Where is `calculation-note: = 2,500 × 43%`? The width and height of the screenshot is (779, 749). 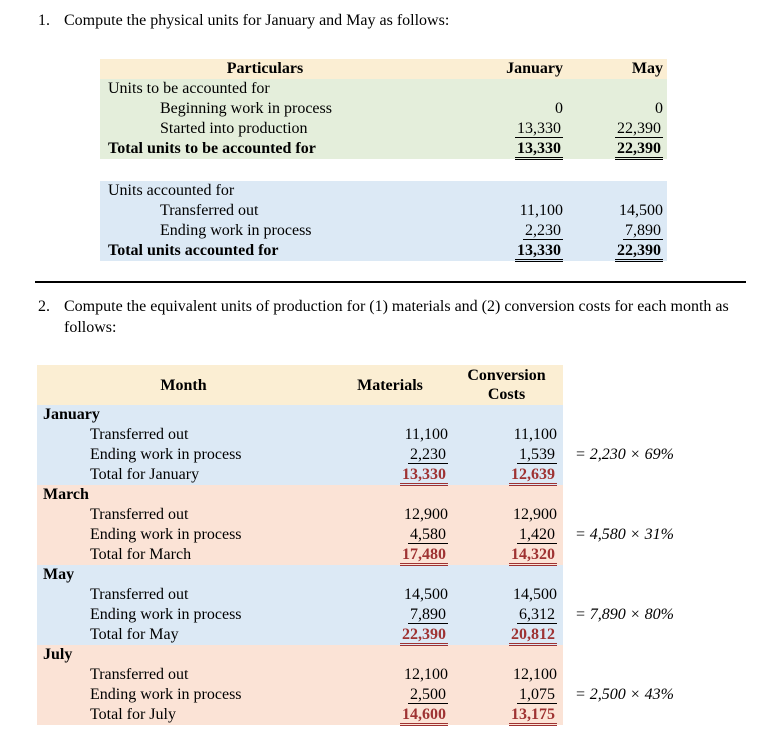
calculation-note: = 2,500 × 43% is located at coordinates (623, 695).